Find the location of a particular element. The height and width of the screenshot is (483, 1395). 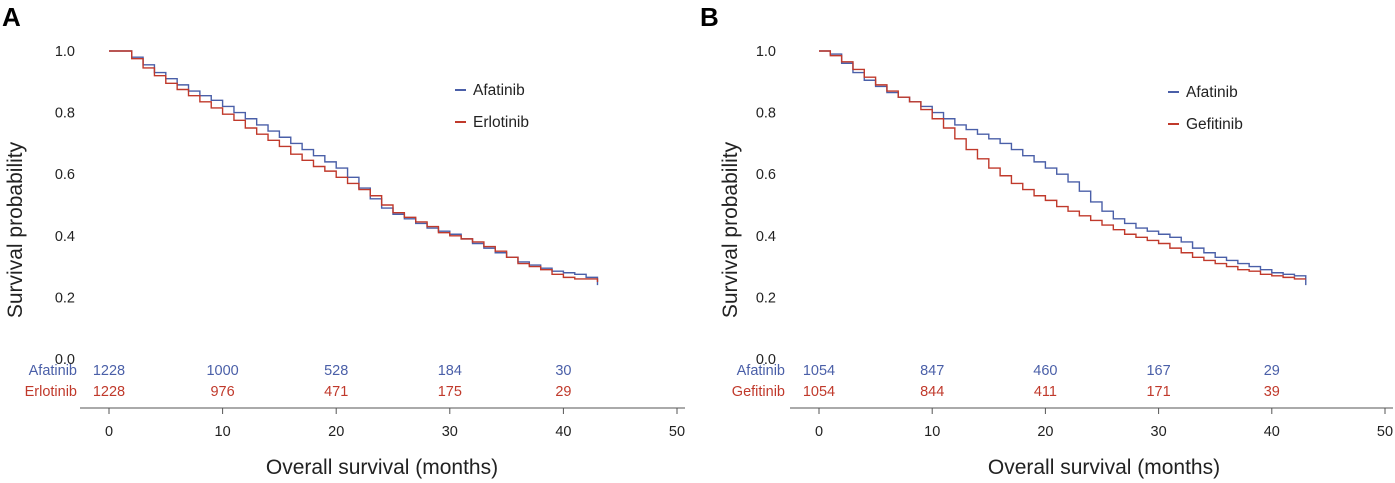

risk-count: 847 is located at coordinates (932, 371).